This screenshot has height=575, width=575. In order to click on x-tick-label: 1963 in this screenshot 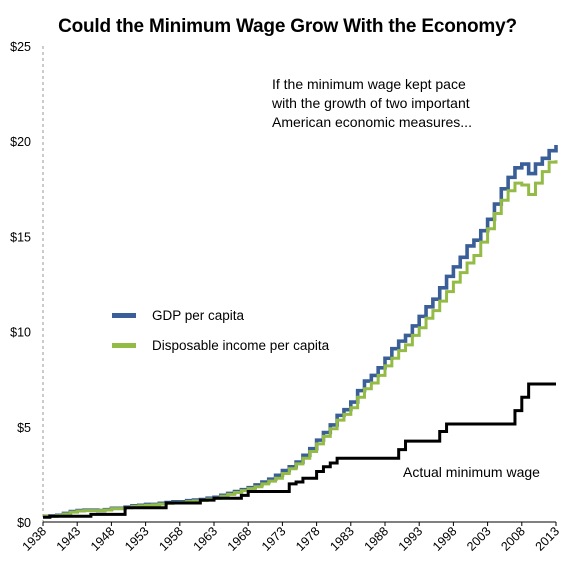, I will do `click(206, 539)`.